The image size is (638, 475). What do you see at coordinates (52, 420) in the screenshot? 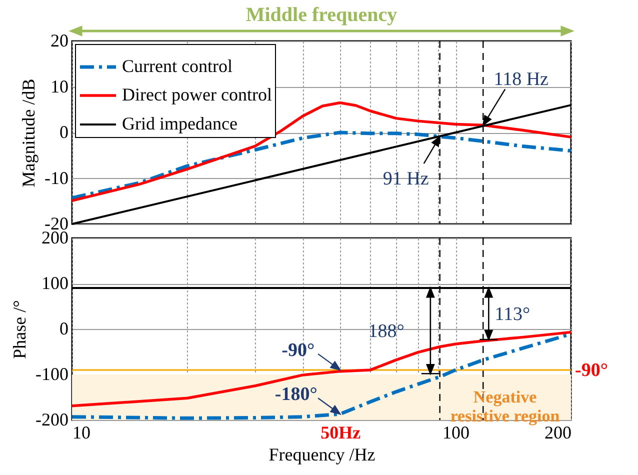
I see `y-tick-label: -200` at bounding box center [52, 420].